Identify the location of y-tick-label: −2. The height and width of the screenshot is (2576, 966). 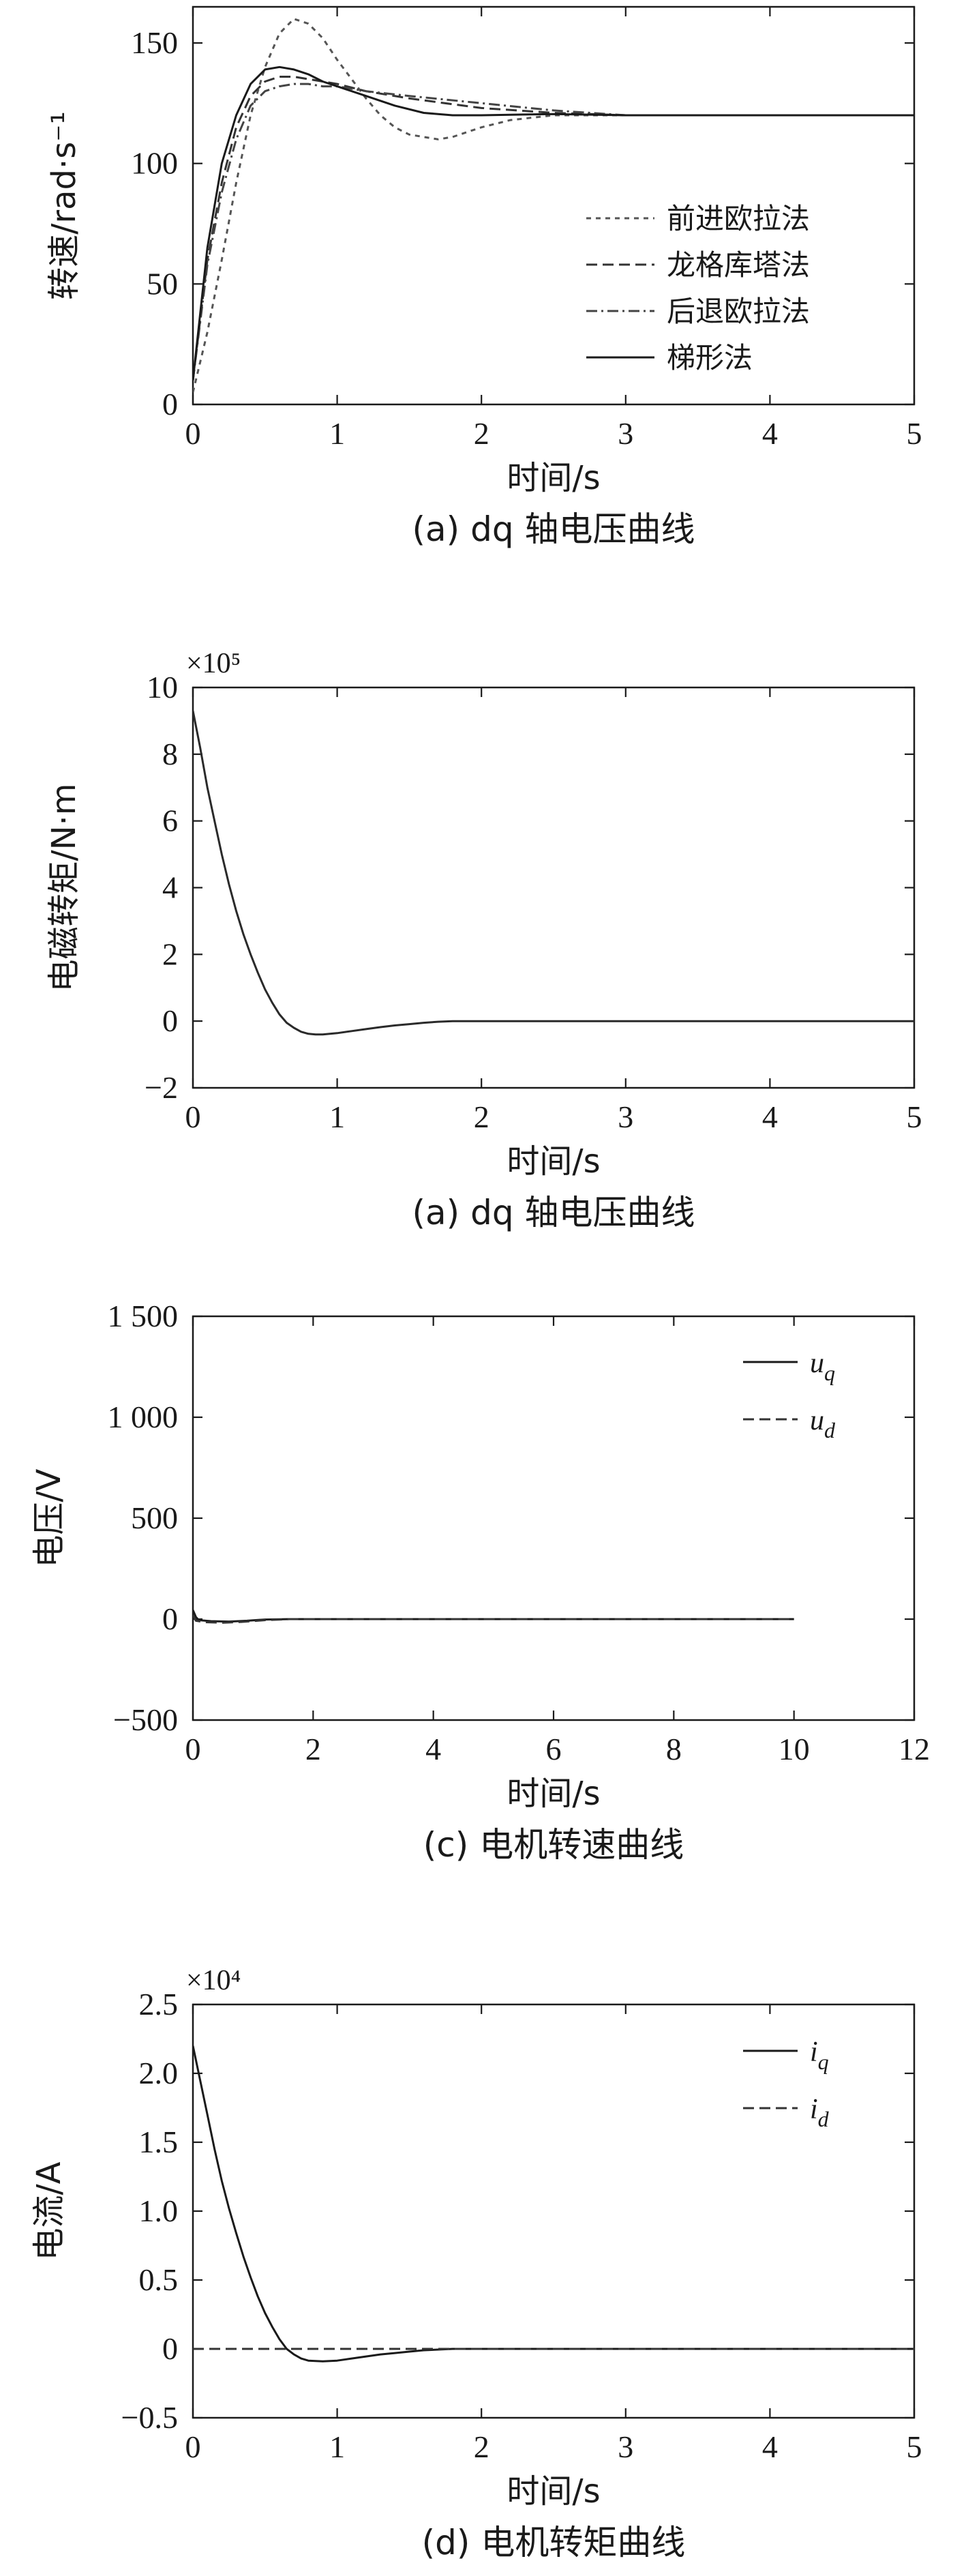
(161, 1087).